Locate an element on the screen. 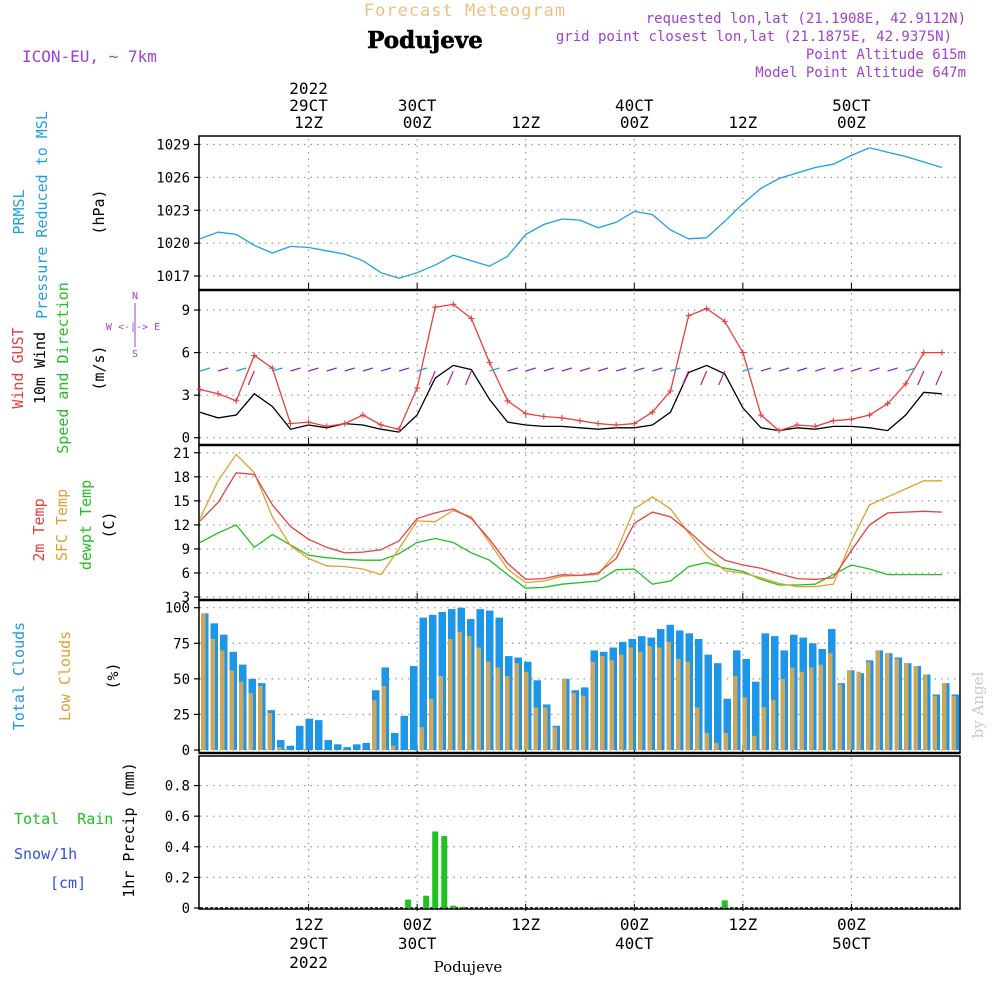  clouds-unit: (%) is located at coordinates (113, 675).